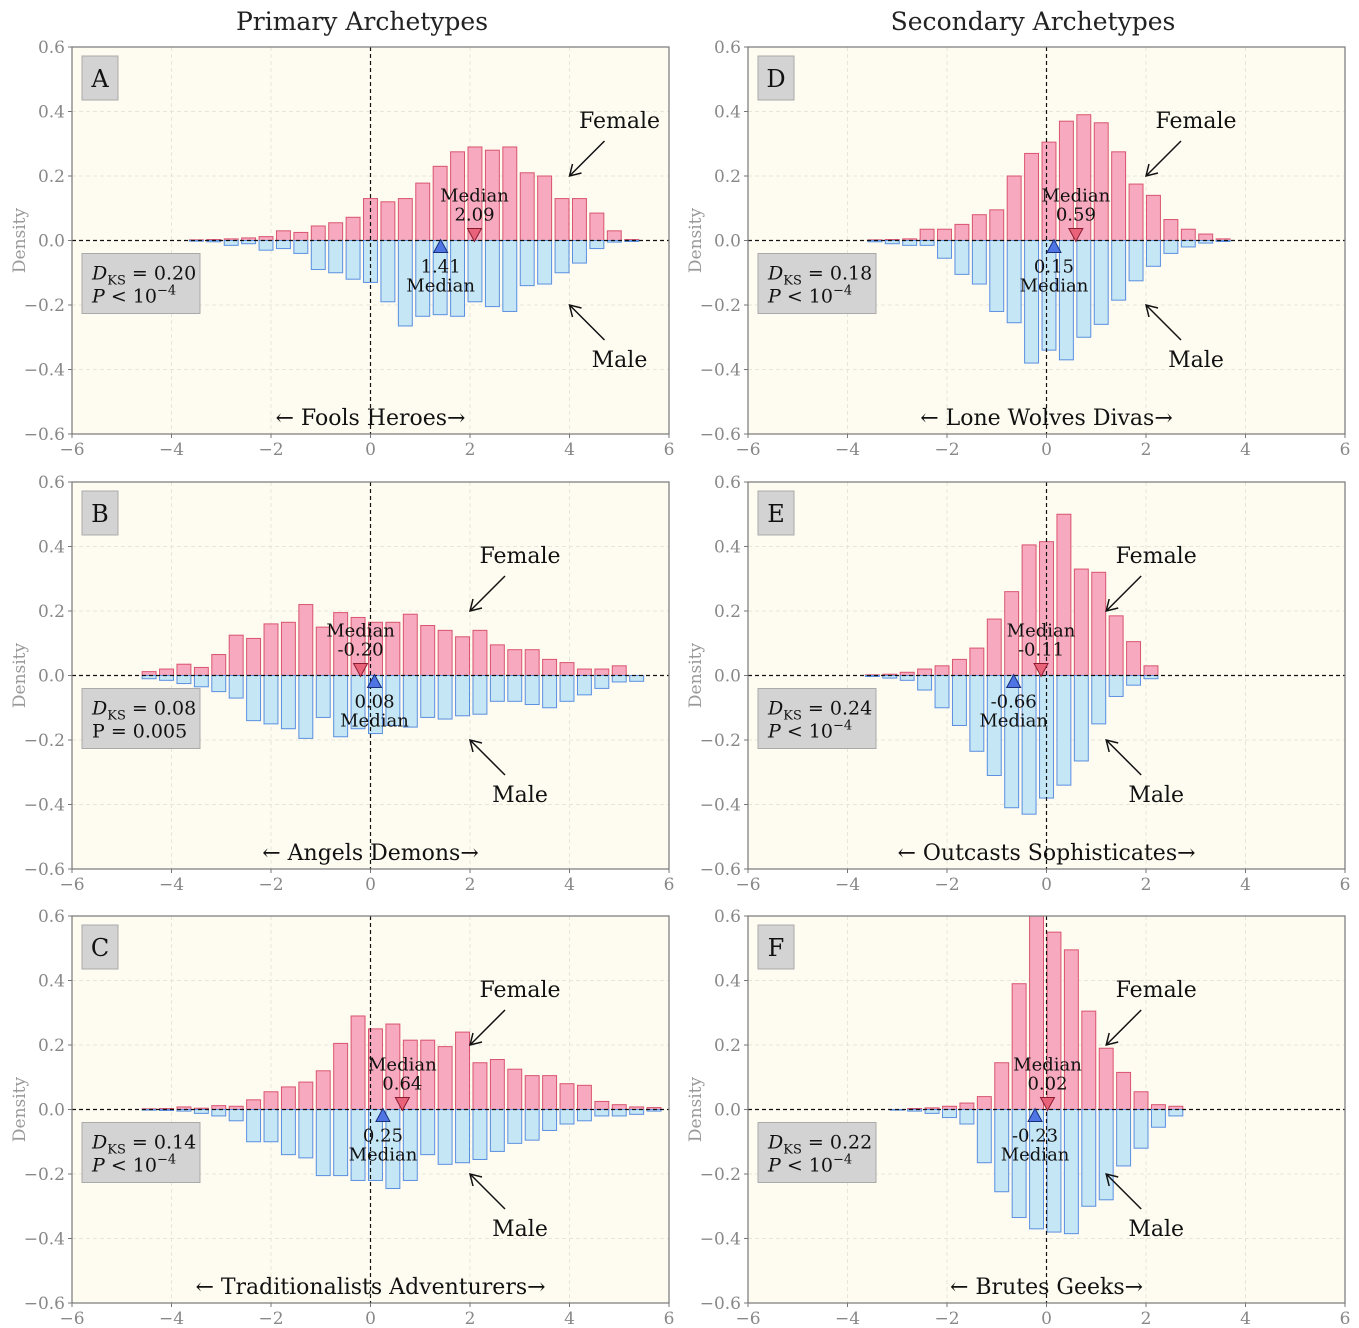 This screenshot has height=1328, width=1359. Describe the element at coordinates (171, 450) in the screenshot. I see `x-tick-label: −4` at that location.